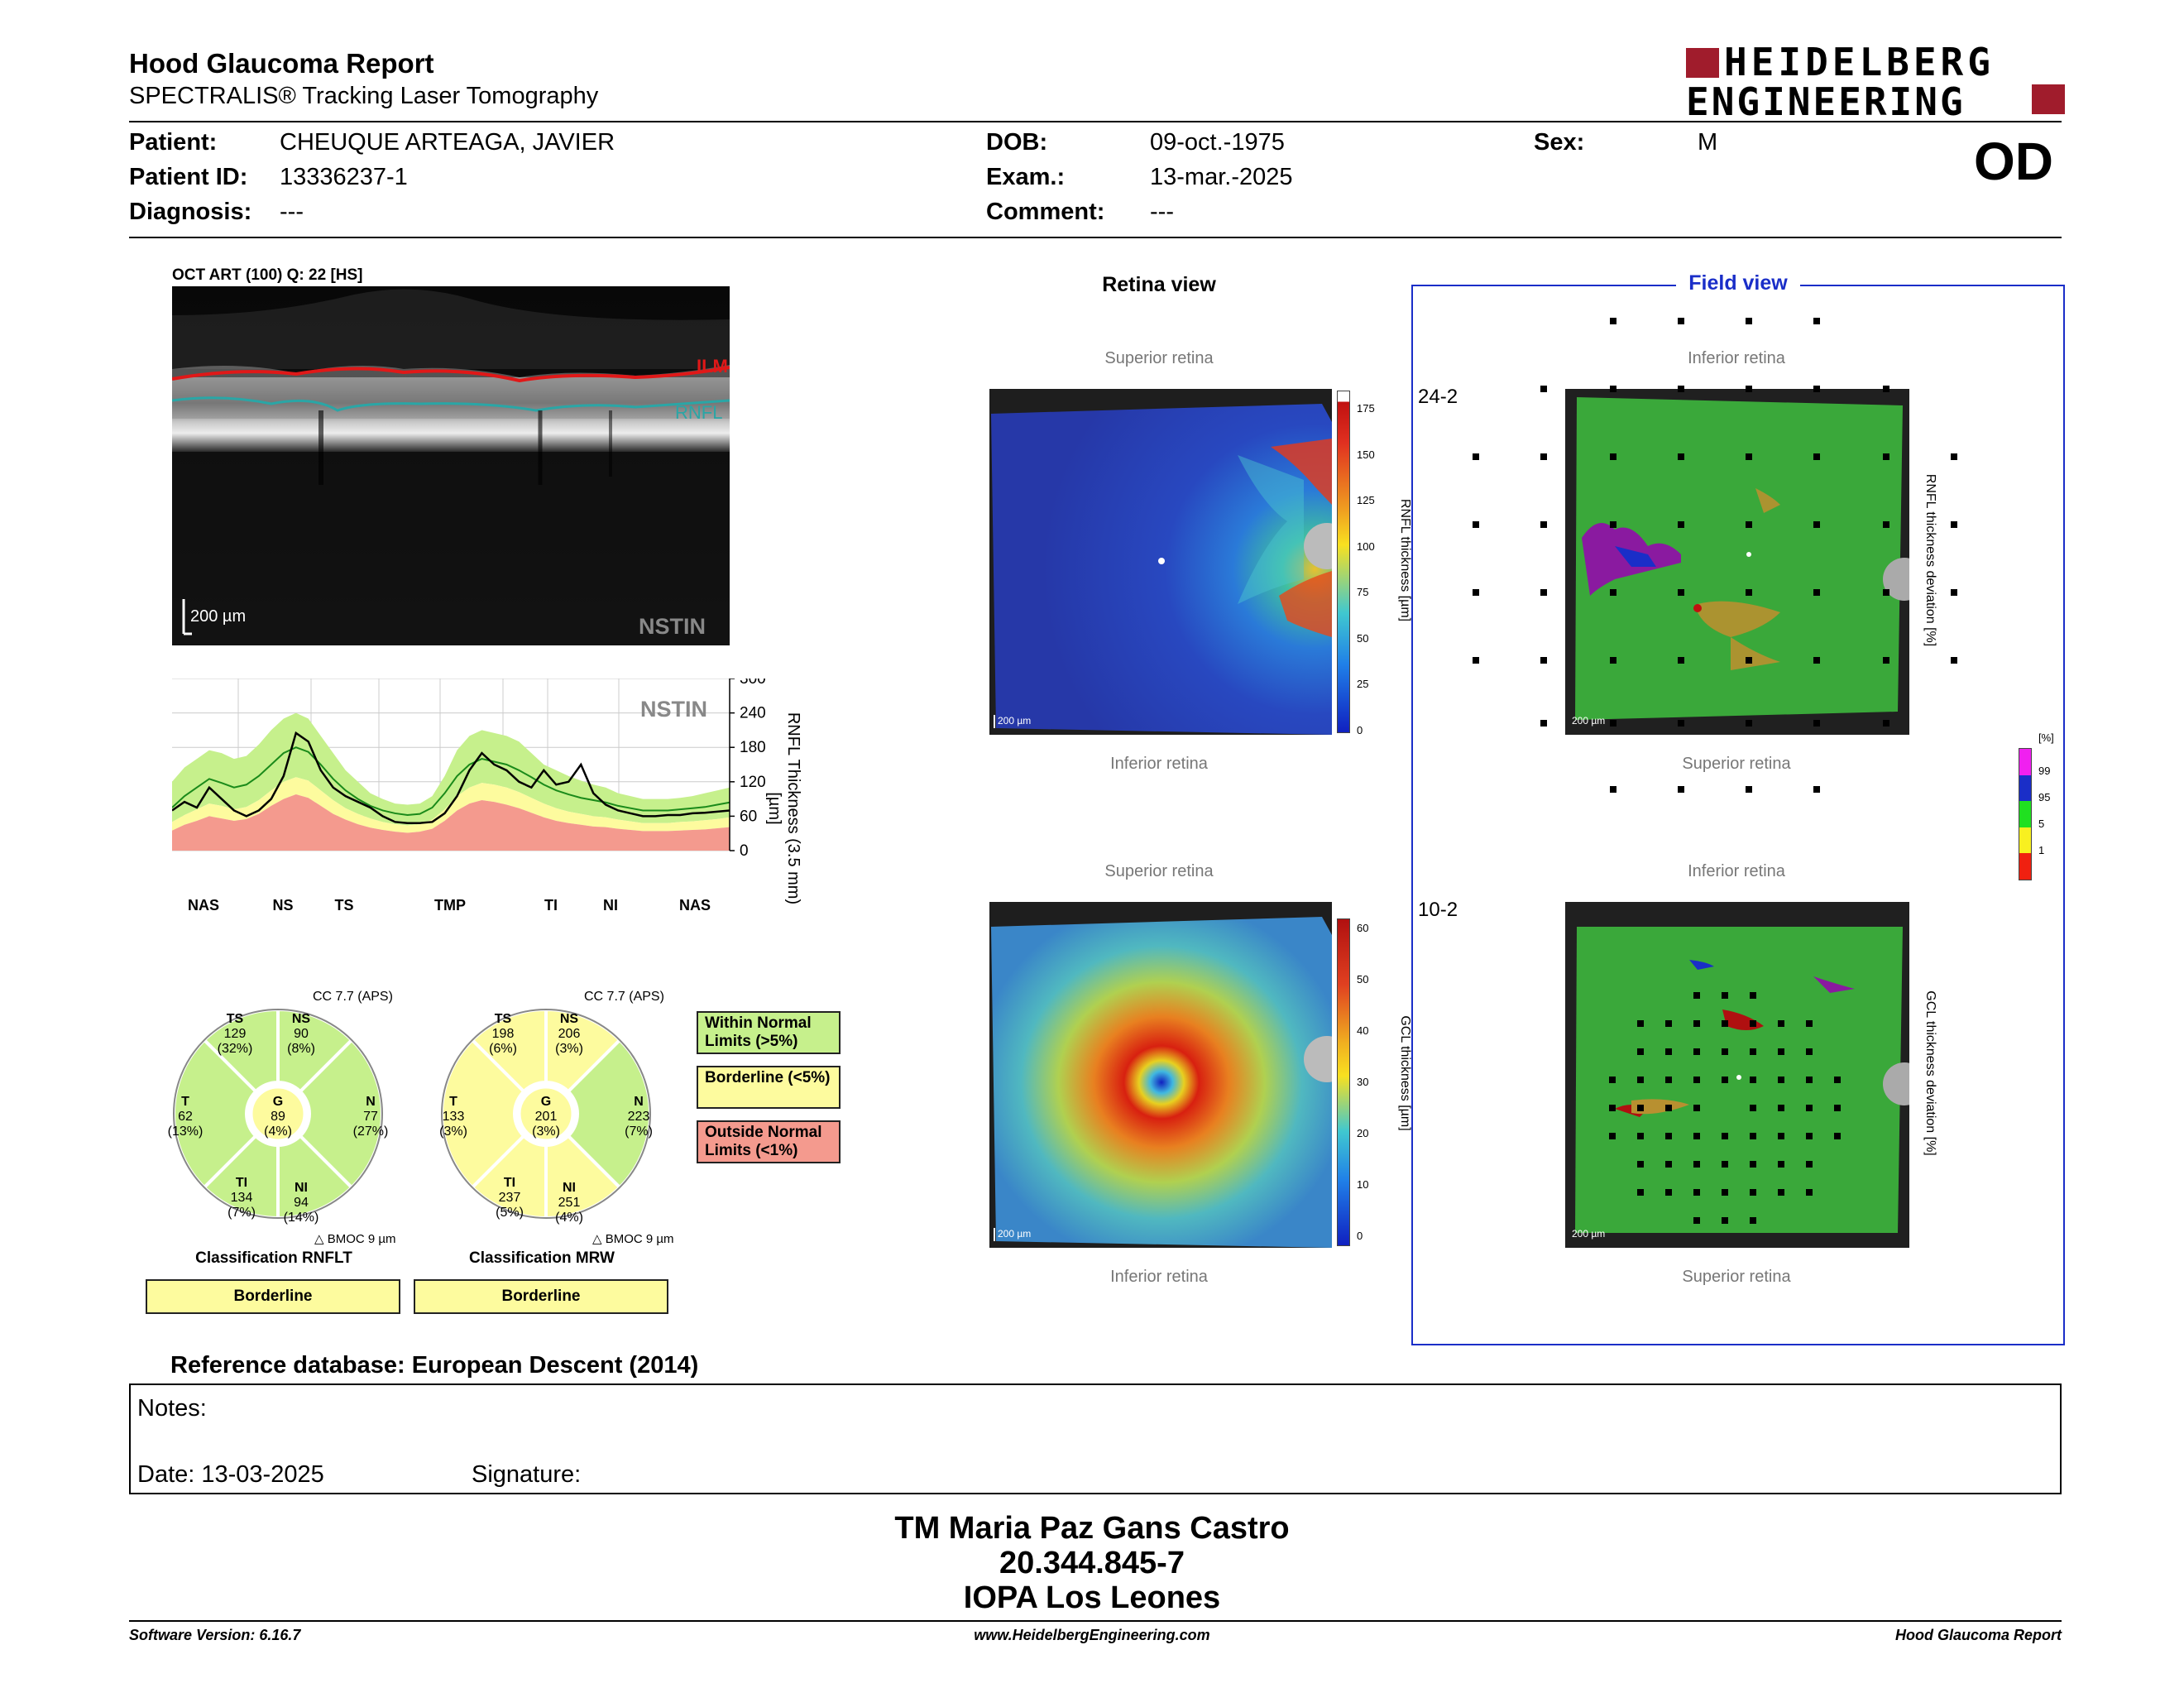  I want to click on sector-value-t: 133, so click(454, 1117).